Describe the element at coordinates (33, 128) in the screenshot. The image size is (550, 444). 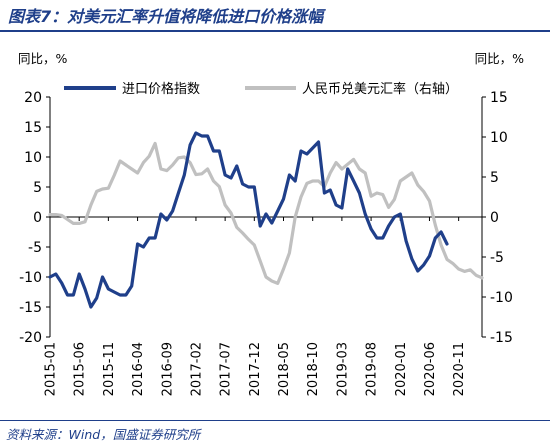
I see `y-left-tick-label: 15` at that location.